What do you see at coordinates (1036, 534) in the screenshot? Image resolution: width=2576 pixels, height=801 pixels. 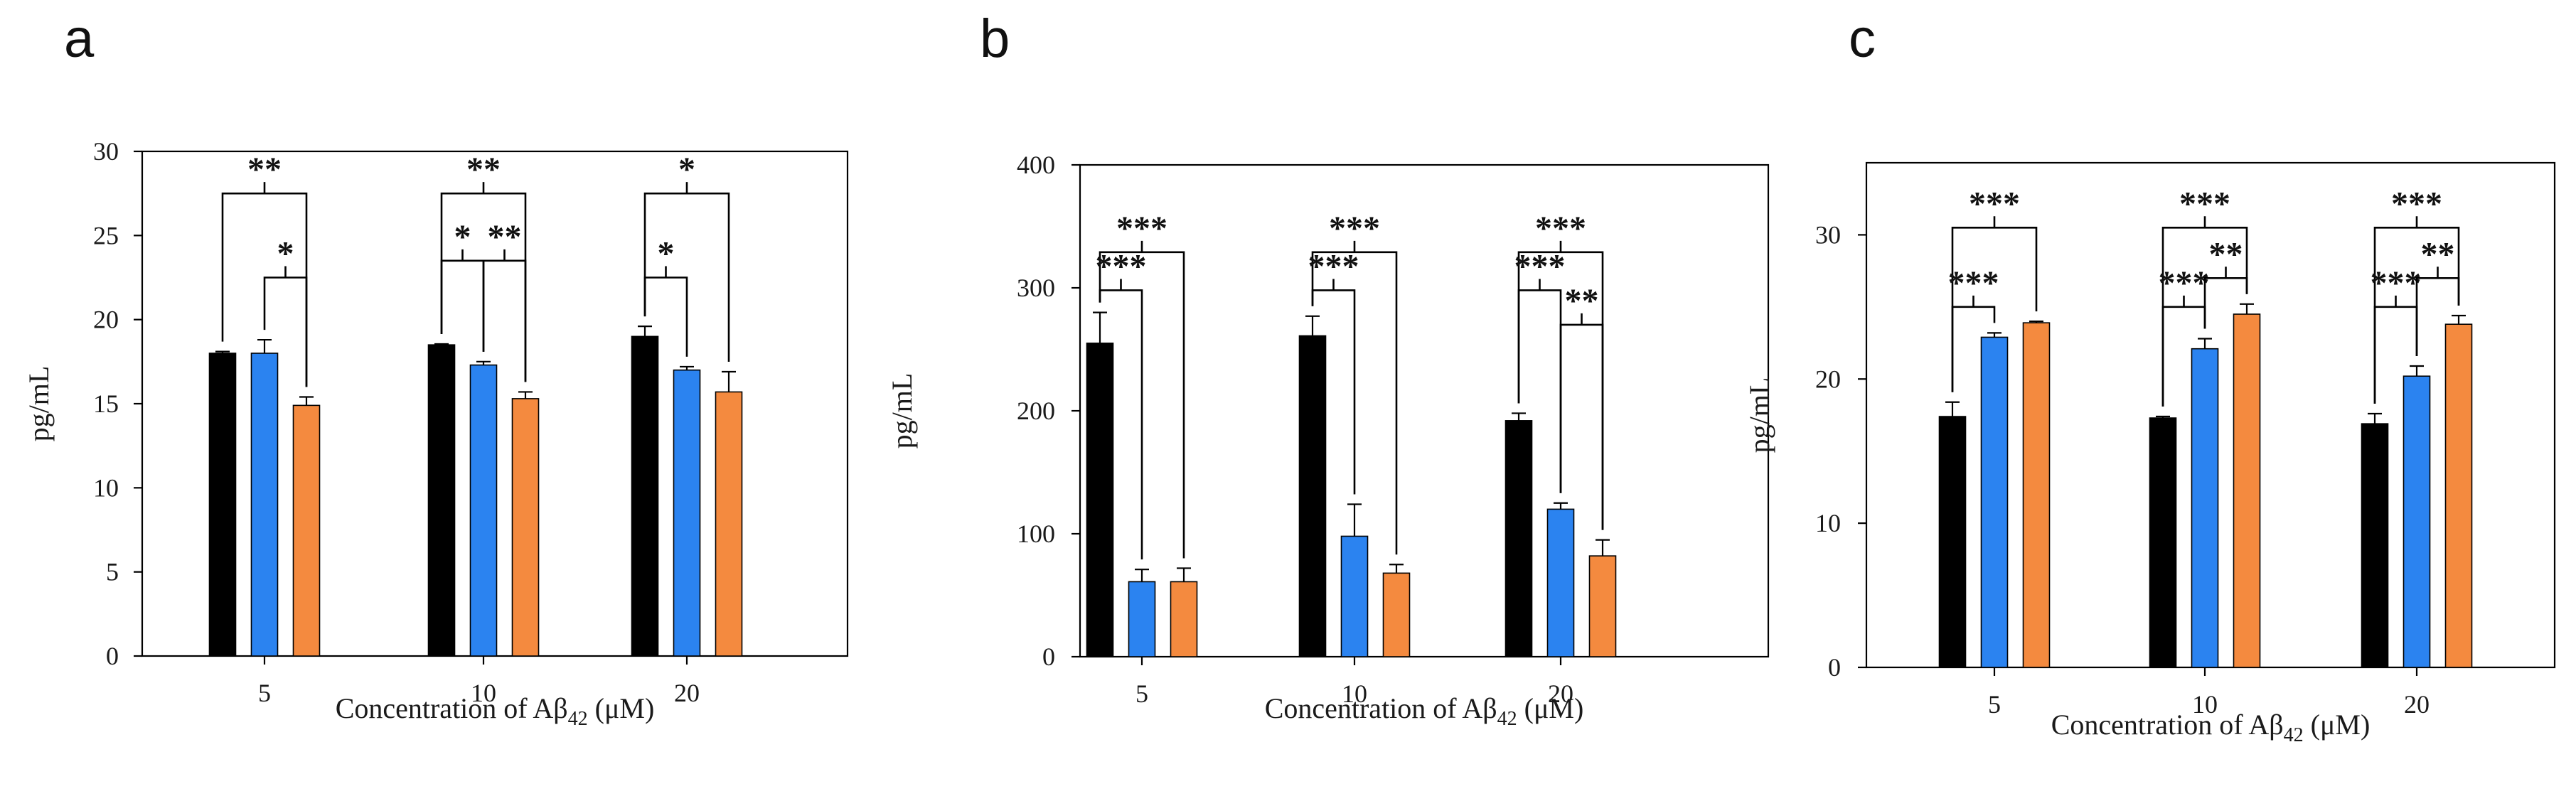 I see `y-tick-label: 100` at bounding box center [1036, 534].